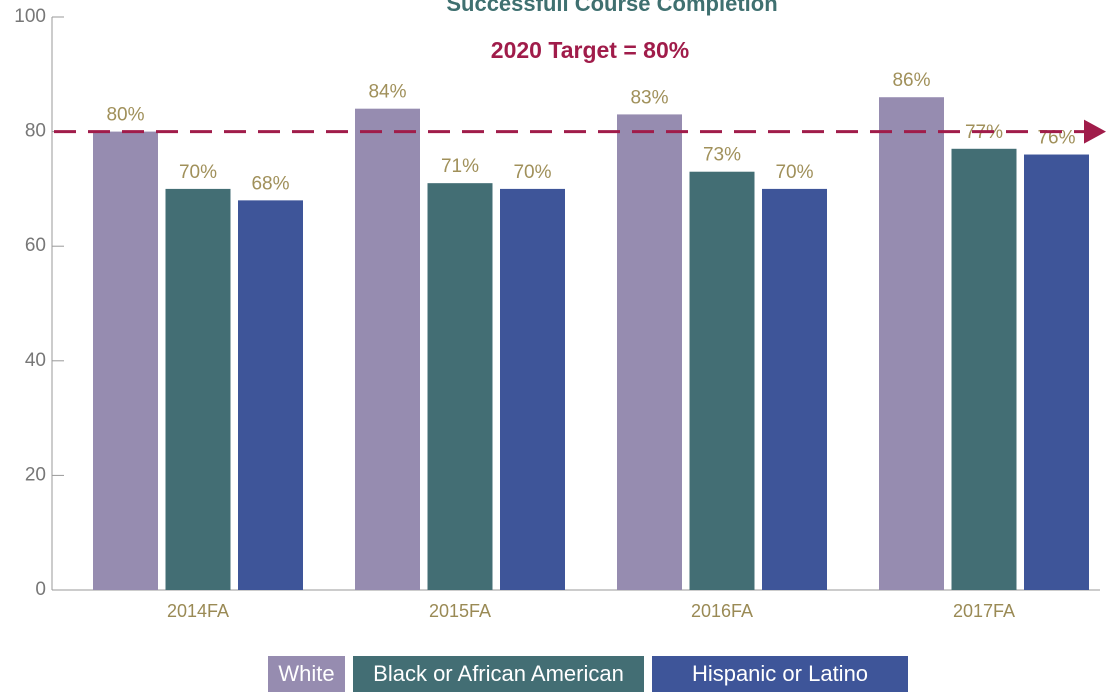 The height and width of the screenshot is (697, 1108). What do you see at coordinates (1095, 131) in the screenshot?
I see `target-arrow` at bounding box center [1095, 131].